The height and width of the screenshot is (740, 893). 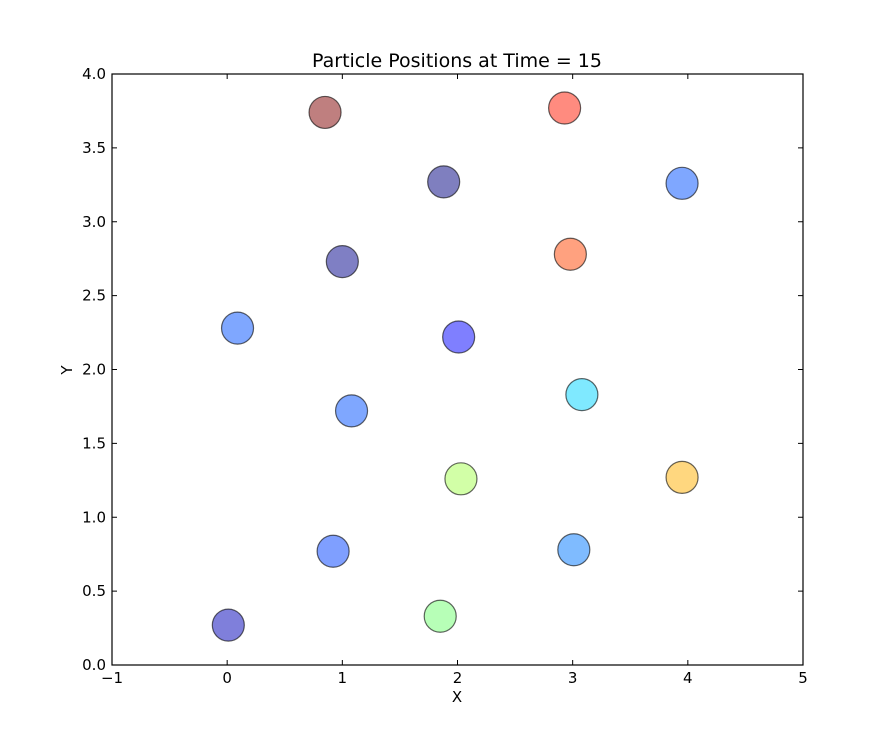 I want to click on y-tick-label: 1.5, so click(x=94, y=443).